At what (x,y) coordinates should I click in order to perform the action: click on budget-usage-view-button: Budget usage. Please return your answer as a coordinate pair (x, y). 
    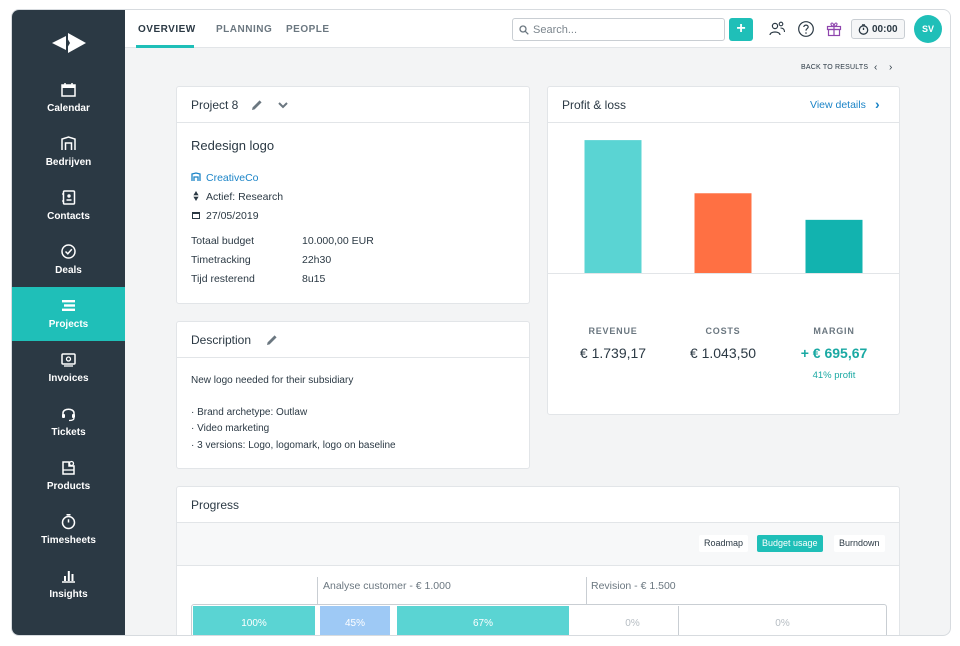
    Looking at the image, I should click on (790, 543).